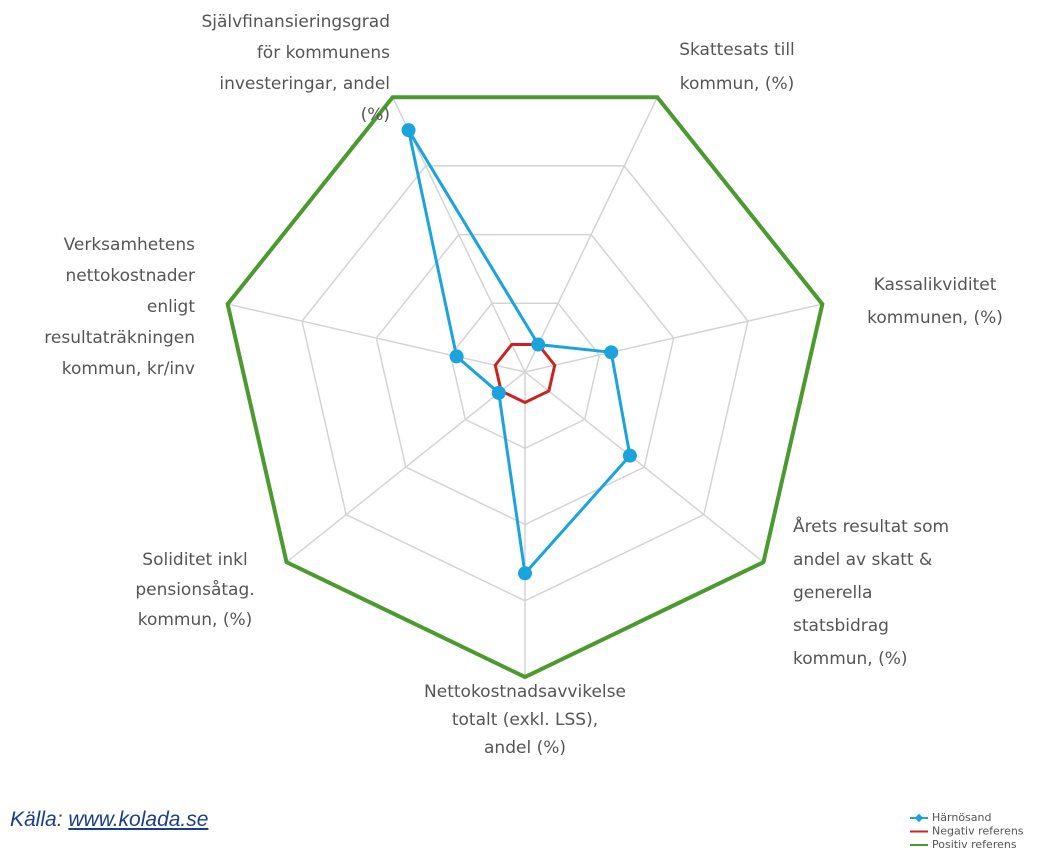 This screenshot has height=861, width=1051. What do you see at coordinates (194, 560) in the screenshot?
I see `axis-label: Soliditet inkl` at bounding box center [194, 560].